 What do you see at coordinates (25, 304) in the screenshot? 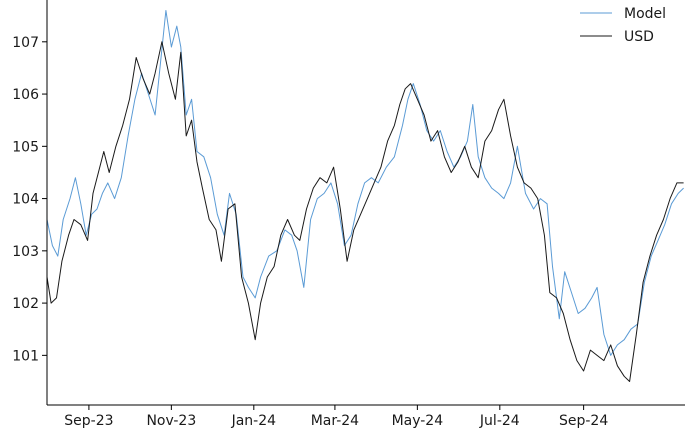
I see `y-tick-label: 102` at bounding box center [25, 304].